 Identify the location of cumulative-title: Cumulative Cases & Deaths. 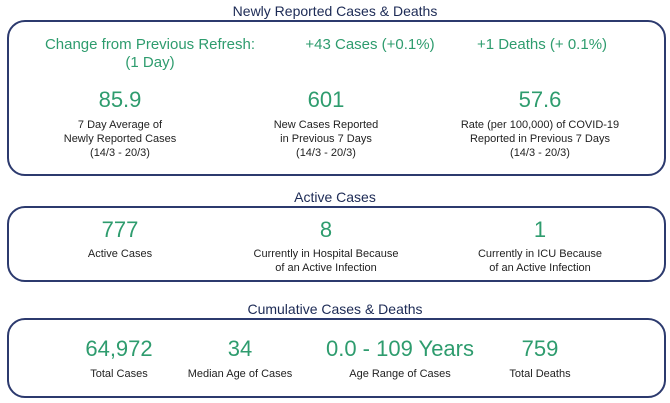
(335, 309).